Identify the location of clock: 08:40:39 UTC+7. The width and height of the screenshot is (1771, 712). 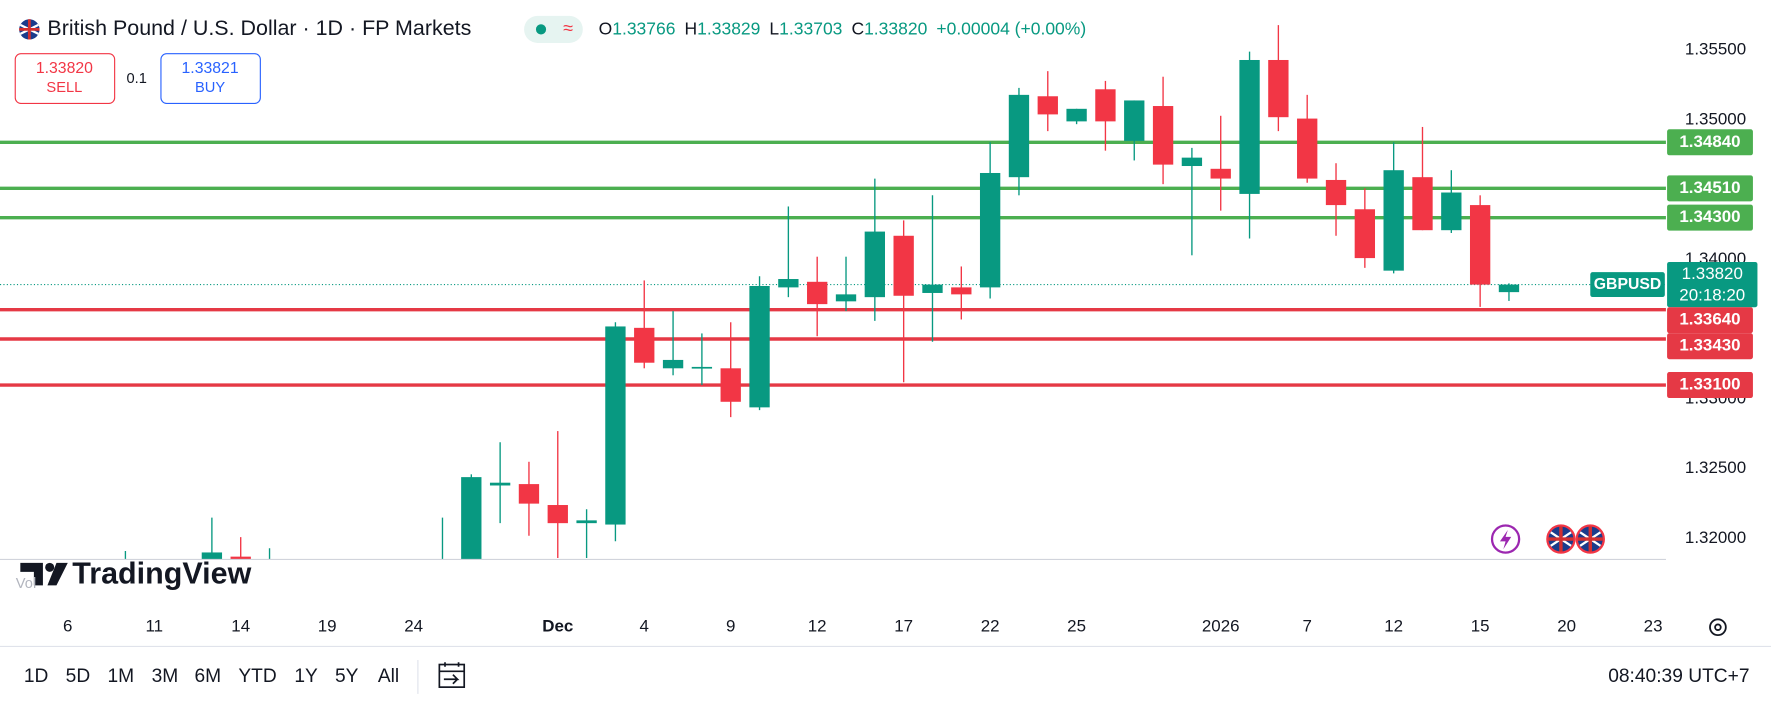
(1678, 676).